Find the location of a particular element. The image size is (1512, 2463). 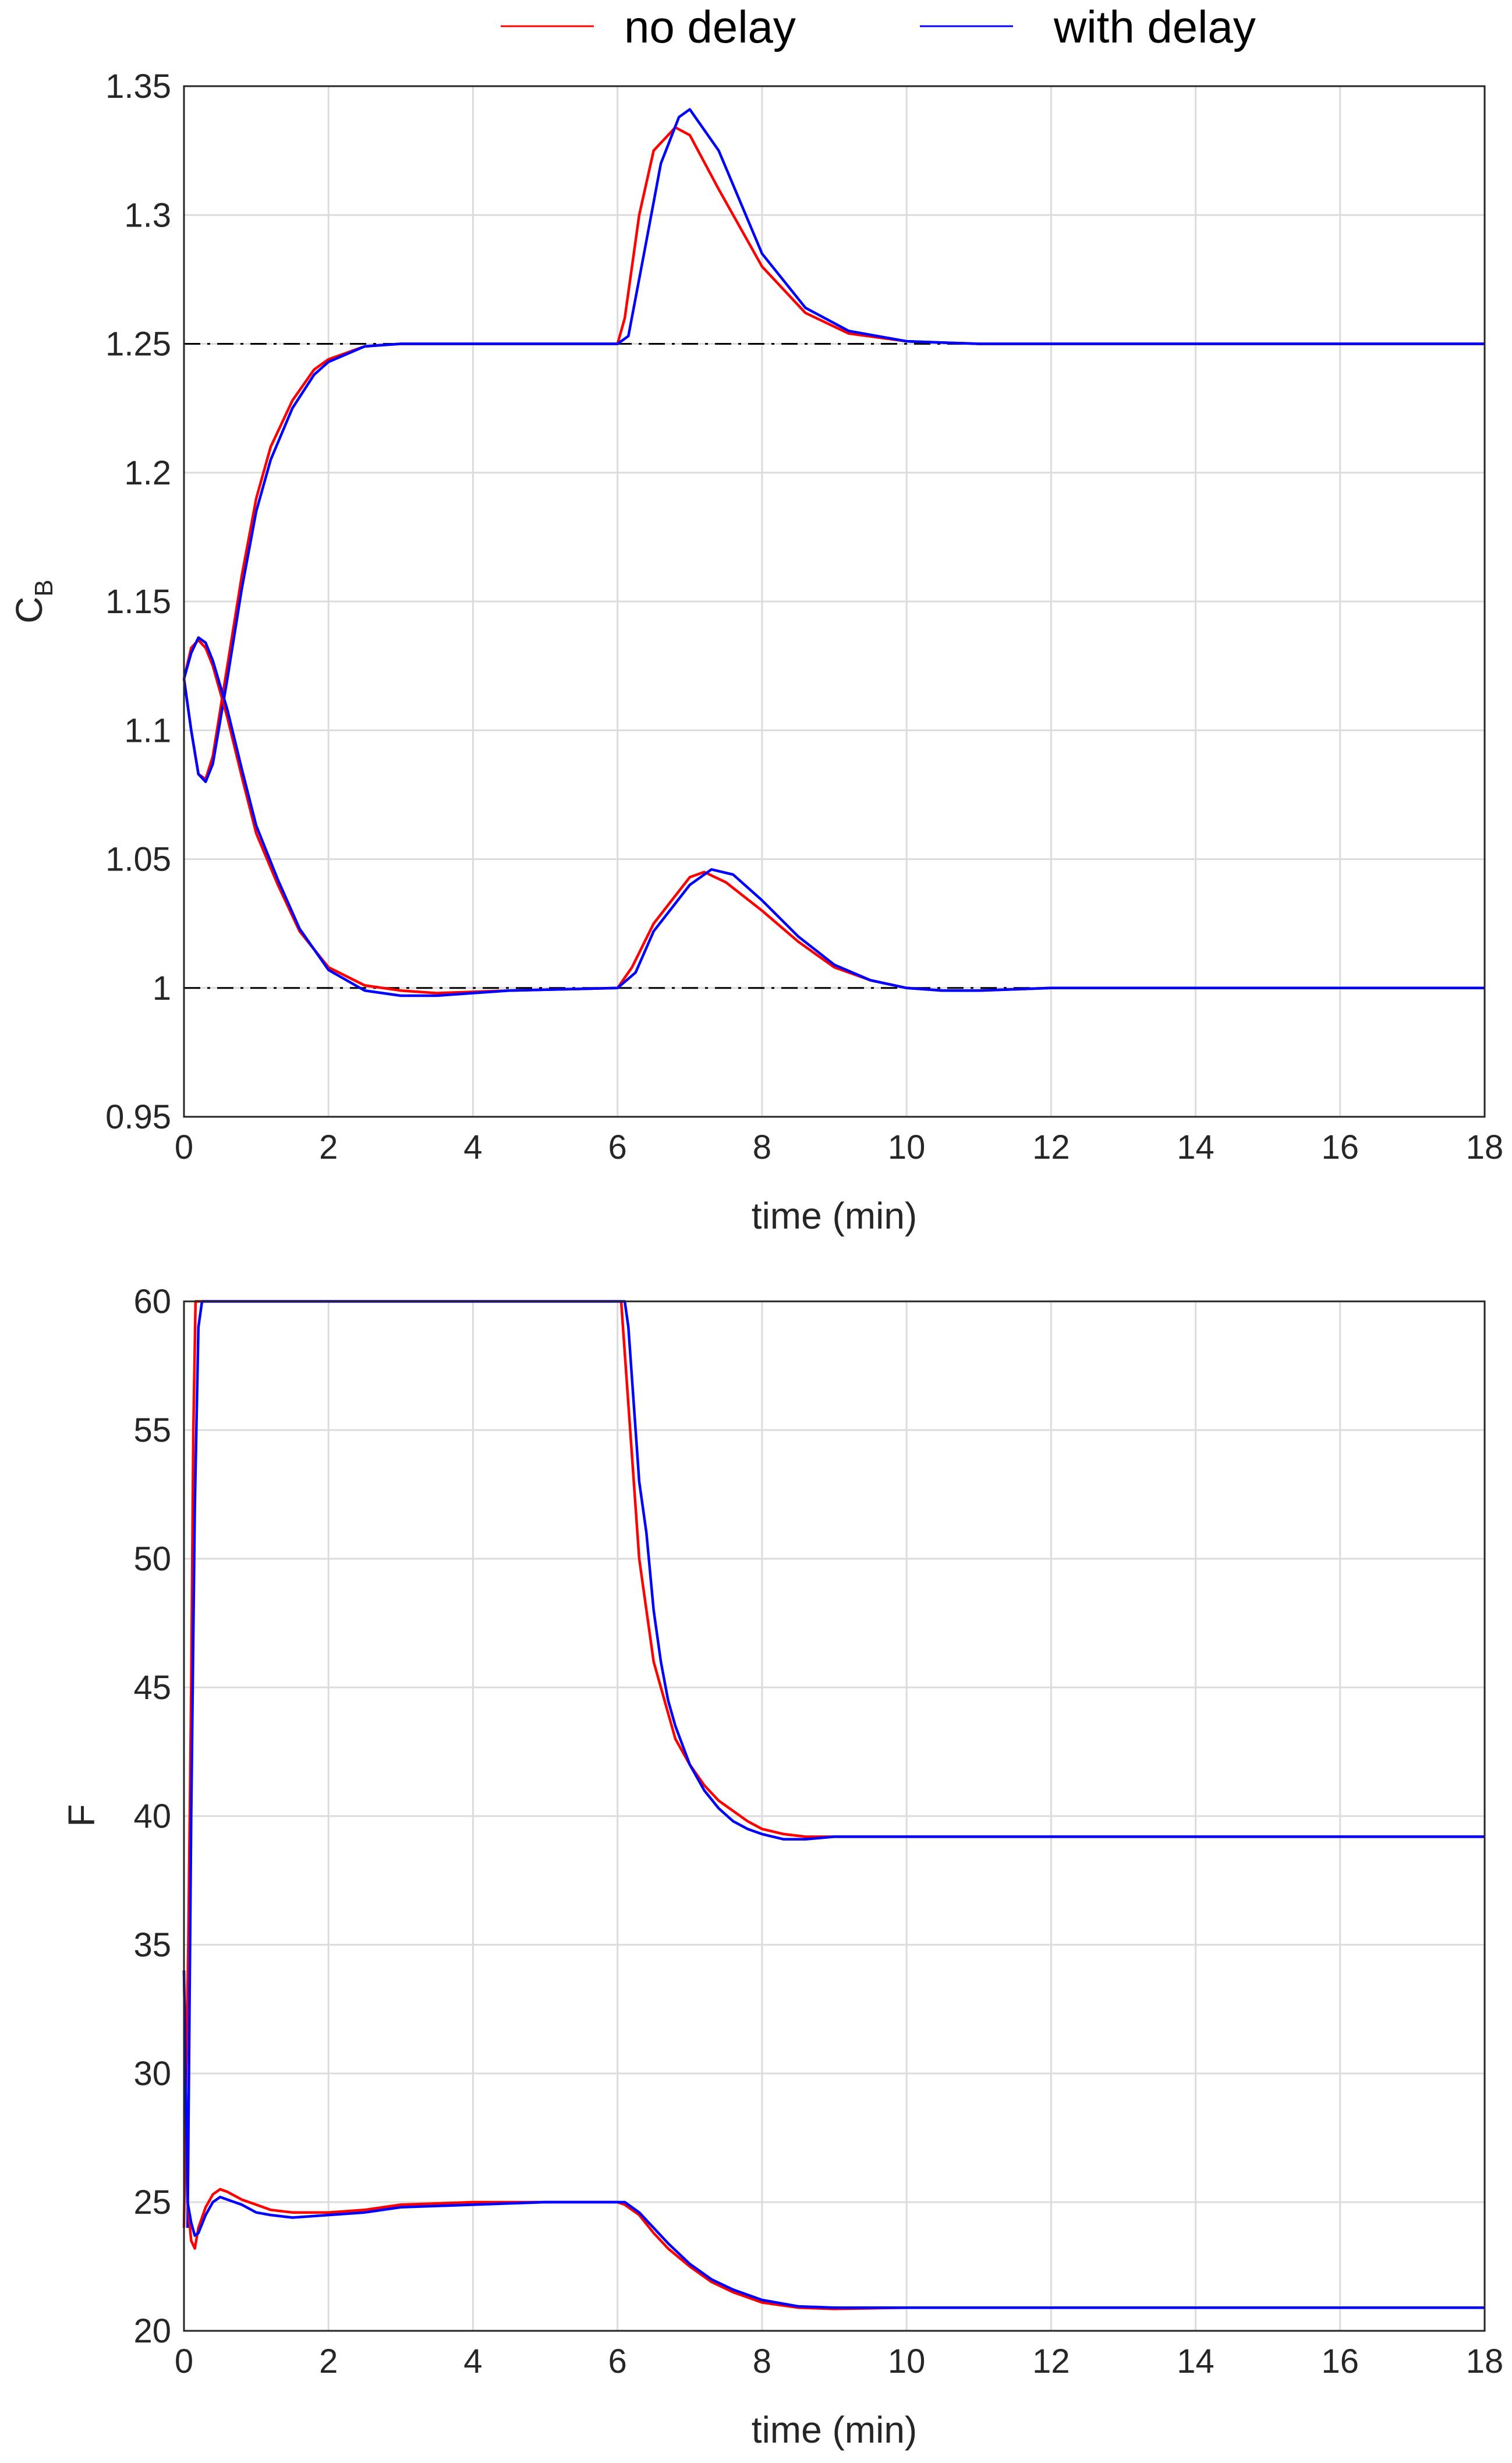

f-y-tick-label: 25 is located at coordinates (152, 2202).